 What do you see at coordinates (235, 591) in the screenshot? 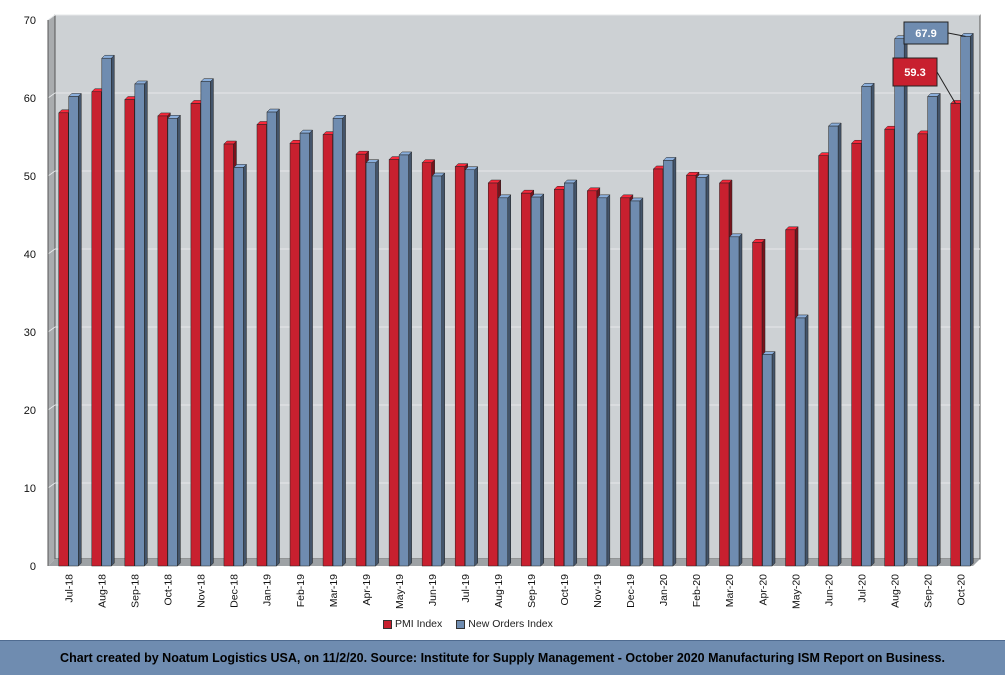
I see `x-tick-label: Dec-18` at bounding box center [235, 591].